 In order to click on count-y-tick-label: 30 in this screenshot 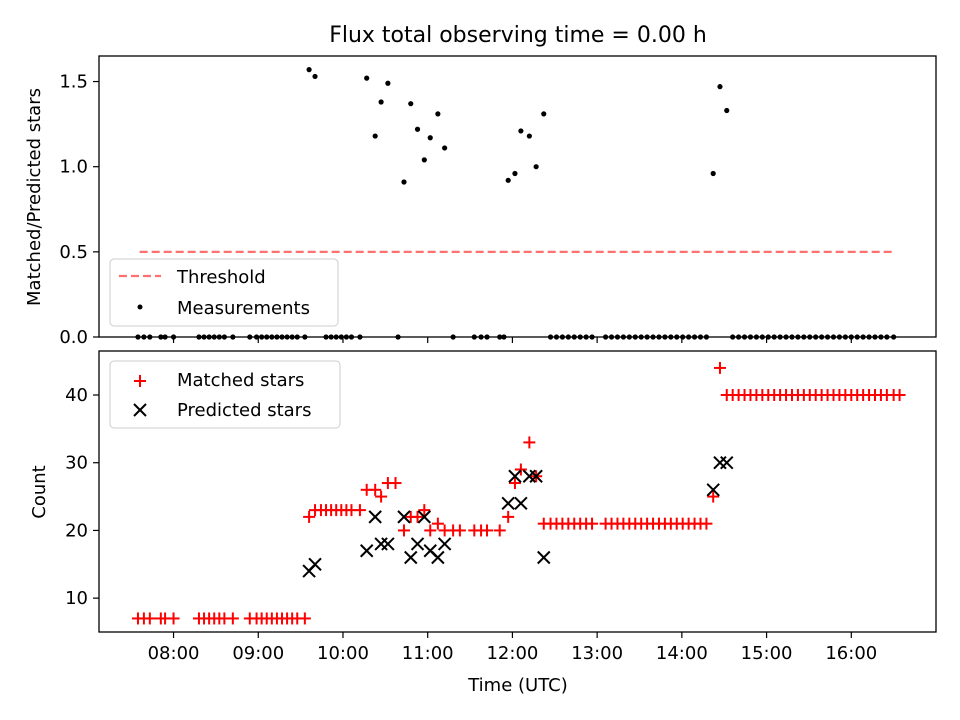, I will do `click(76, 463)`.